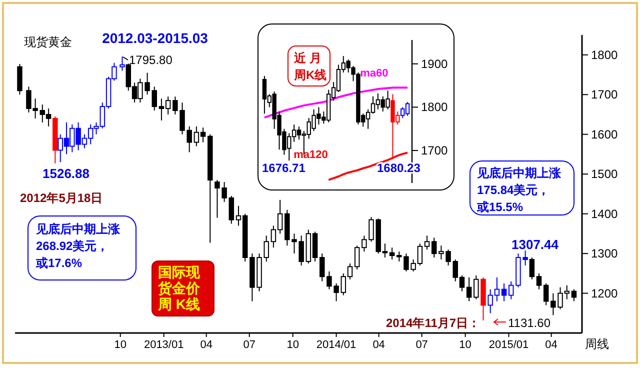  I want to click on series-label: ma120, so click(311, 154).